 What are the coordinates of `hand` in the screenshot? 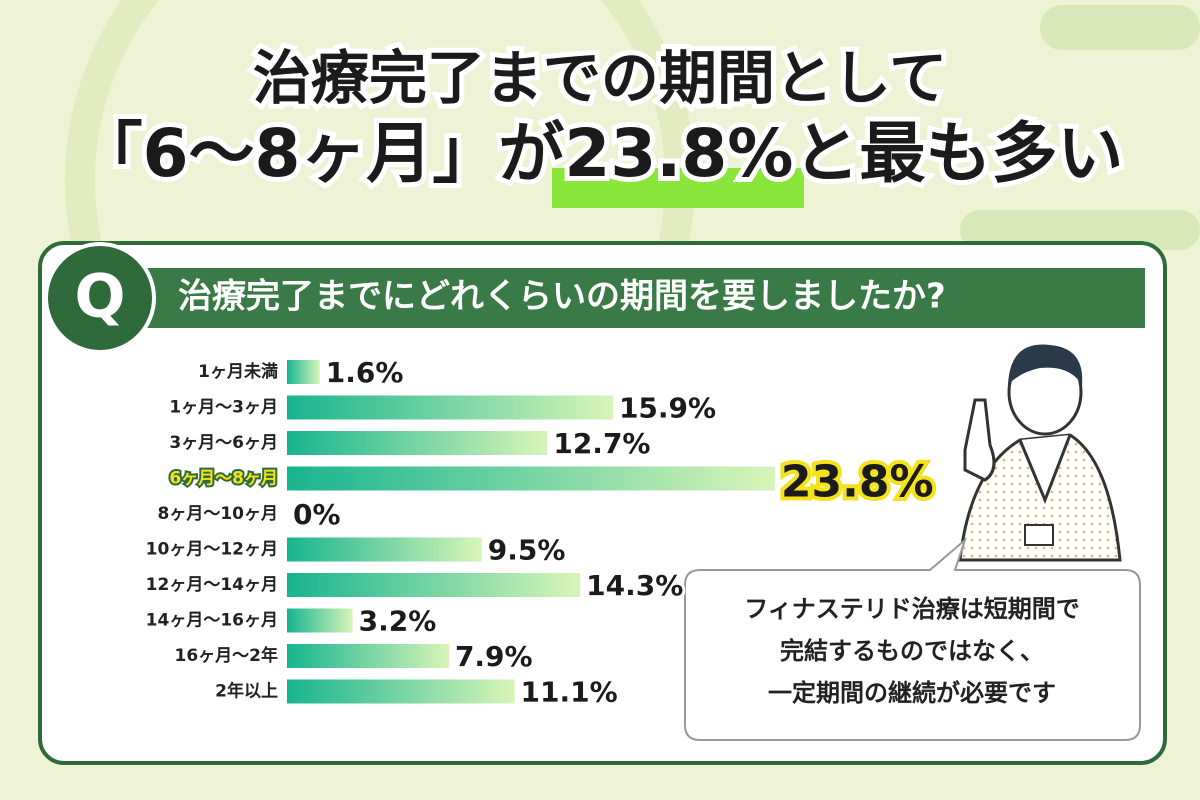 It's located at (979, 440).